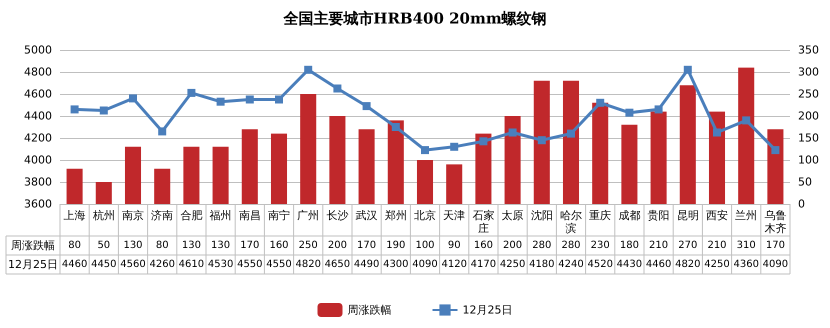 This screenshot has height=328, width=830. What do you see at coordinates (308, 245) in the screenshot?
I see `data-label: 250` at bounding box center [308, 245].